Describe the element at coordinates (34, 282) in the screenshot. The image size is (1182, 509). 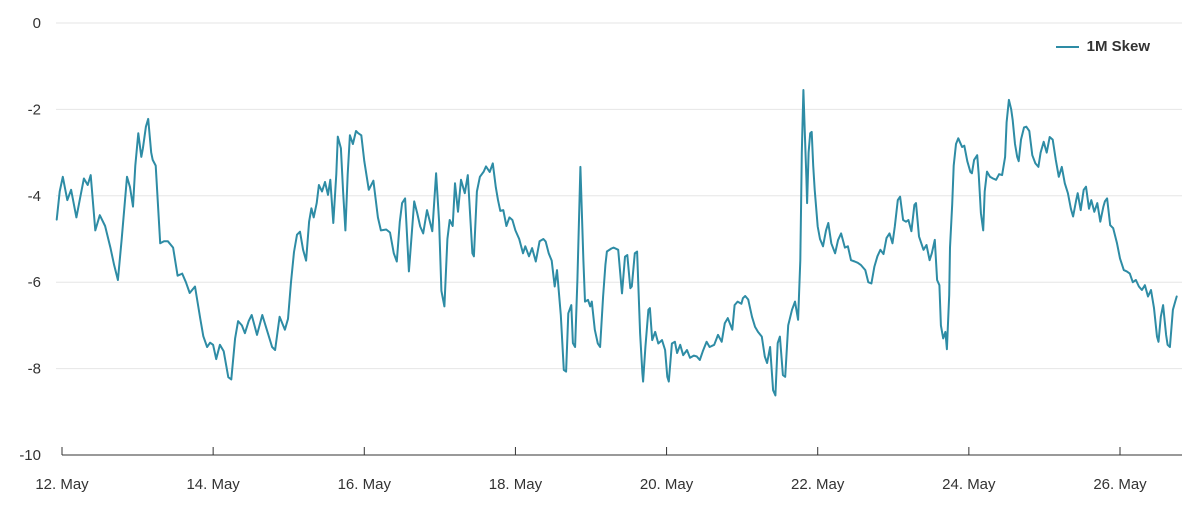
I see `y-axis-label: -6` at that location.